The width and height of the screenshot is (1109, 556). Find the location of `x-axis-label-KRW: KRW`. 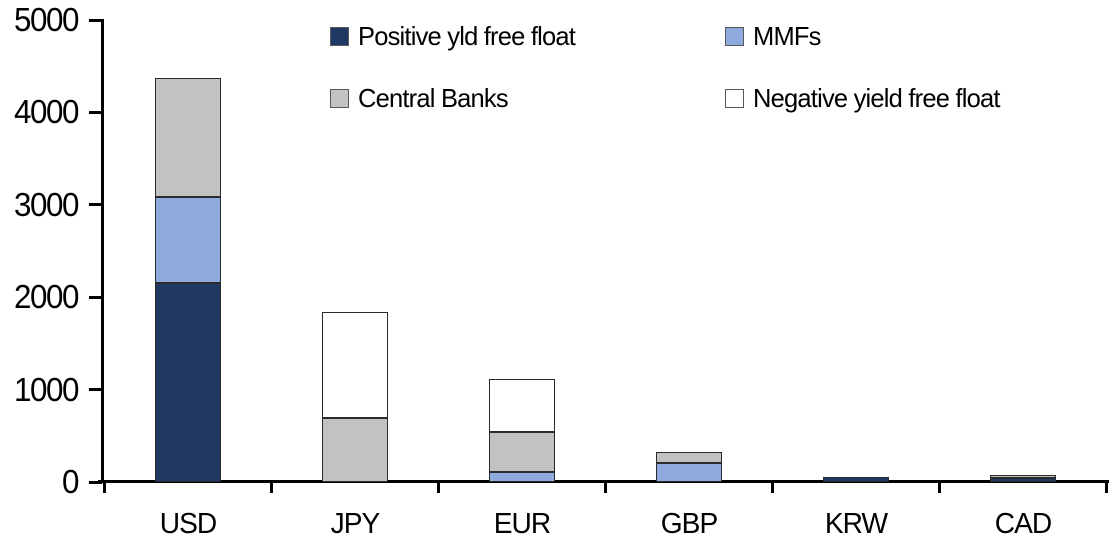

x-axis-label-KRW: KRW is located at coordinates (855, 524).